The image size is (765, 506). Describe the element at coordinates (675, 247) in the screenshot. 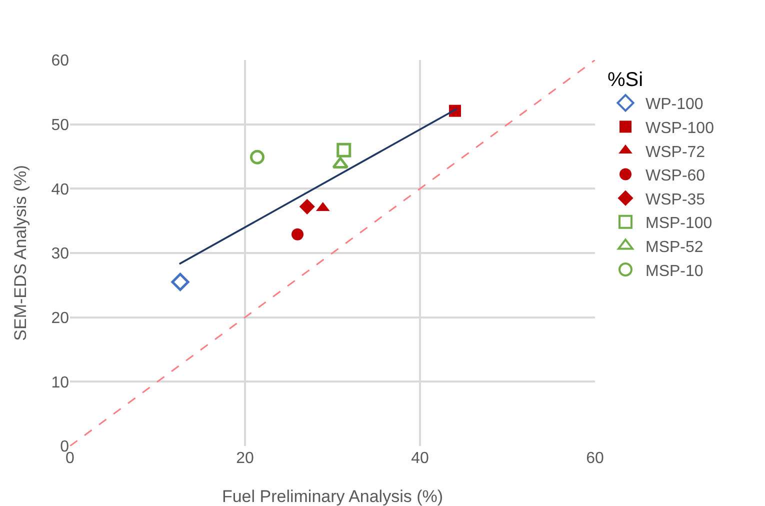

I see `legend-label: MSP-52` at that location.